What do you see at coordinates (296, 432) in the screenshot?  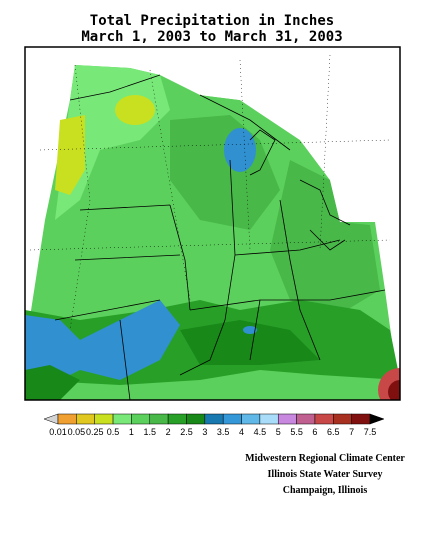 I see `legend-label: 5.5` at bounding box center [296, 432].